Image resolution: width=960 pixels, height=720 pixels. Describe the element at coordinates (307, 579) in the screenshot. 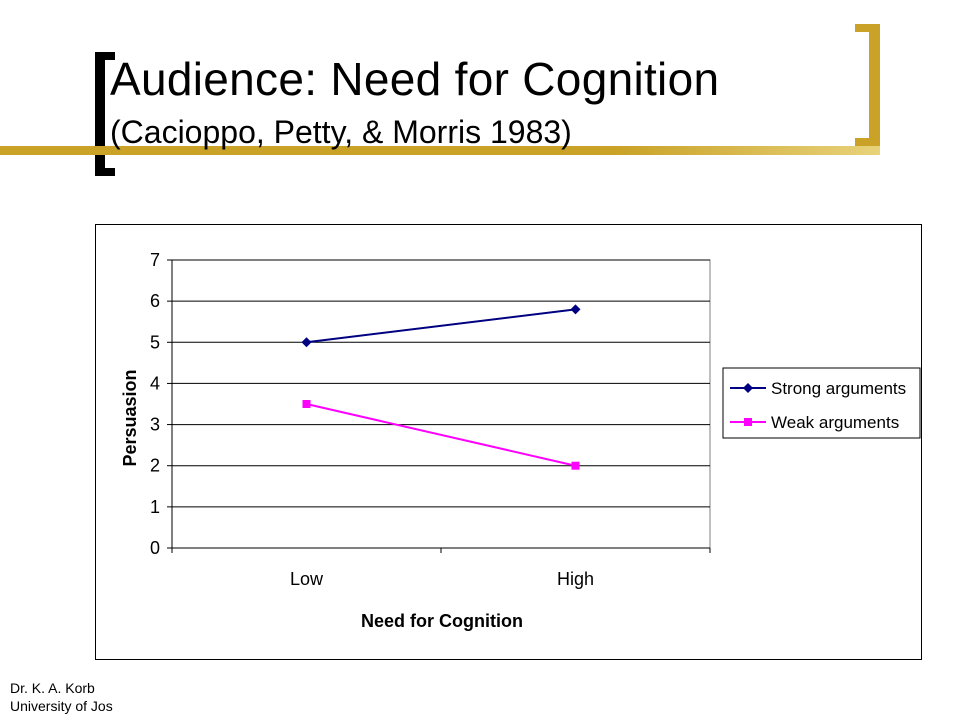

I see `x-tick-label-0: Low` at that location.